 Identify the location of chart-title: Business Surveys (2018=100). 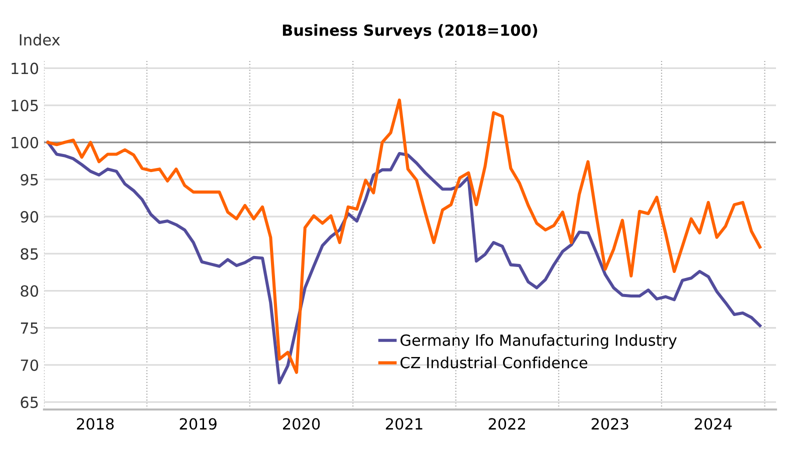
(410, 32).